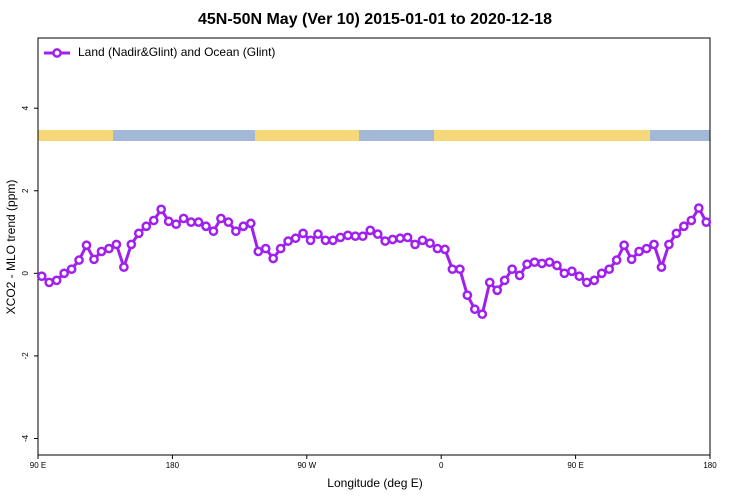 This screenshot has height=500, width=750. I want to click on map-strip, so click(374, 135).